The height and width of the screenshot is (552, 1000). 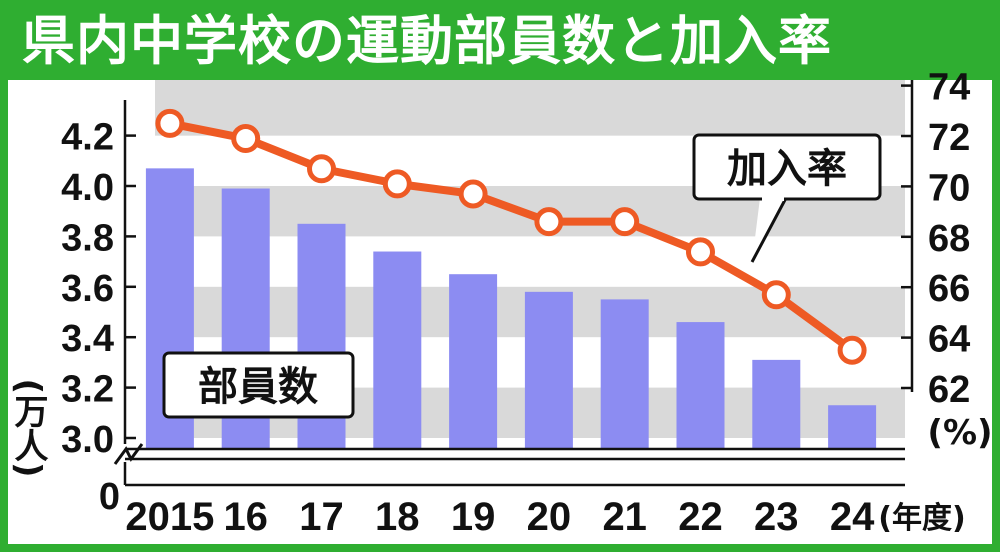 What do you see at coordinates (397, 517) in the screenshot?
I see `x-tick-label: 18` at bounding box center [397, 517].